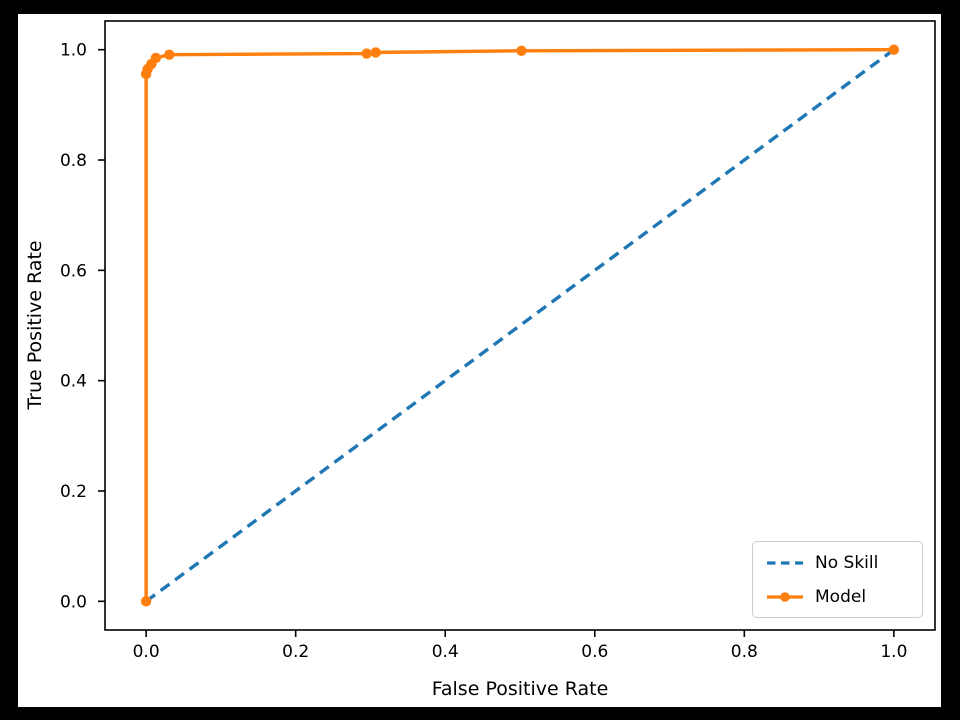  What do you see at coordinates (73, 602) in the screenshot?
I see `y-tick-label: 0.0` at bounding box center [73, 602].